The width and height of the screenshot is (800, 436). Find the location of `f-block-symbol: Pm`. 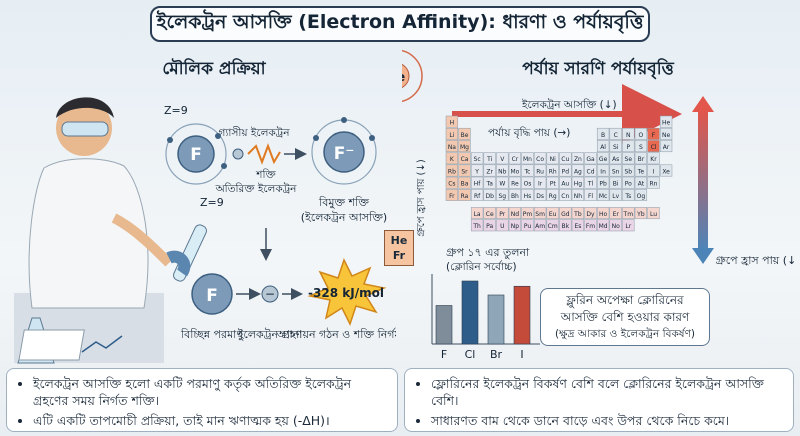

f-block-symbol: Pm is located at coordinates (528, 214).